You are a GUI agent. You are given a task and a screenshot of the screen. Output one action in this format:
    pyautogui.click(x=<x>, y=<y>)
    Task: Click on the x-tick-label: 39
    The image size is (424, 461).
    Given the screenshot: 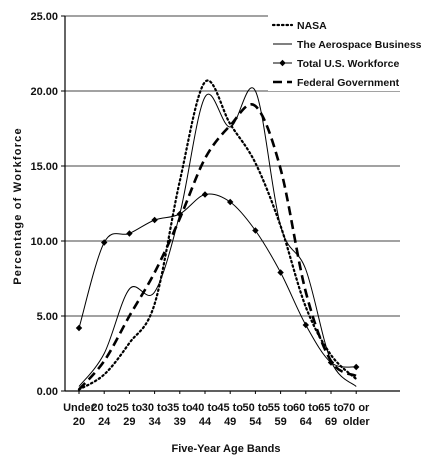 What is the action you would take?
    pyautogui.click(x=180, y=422)
    